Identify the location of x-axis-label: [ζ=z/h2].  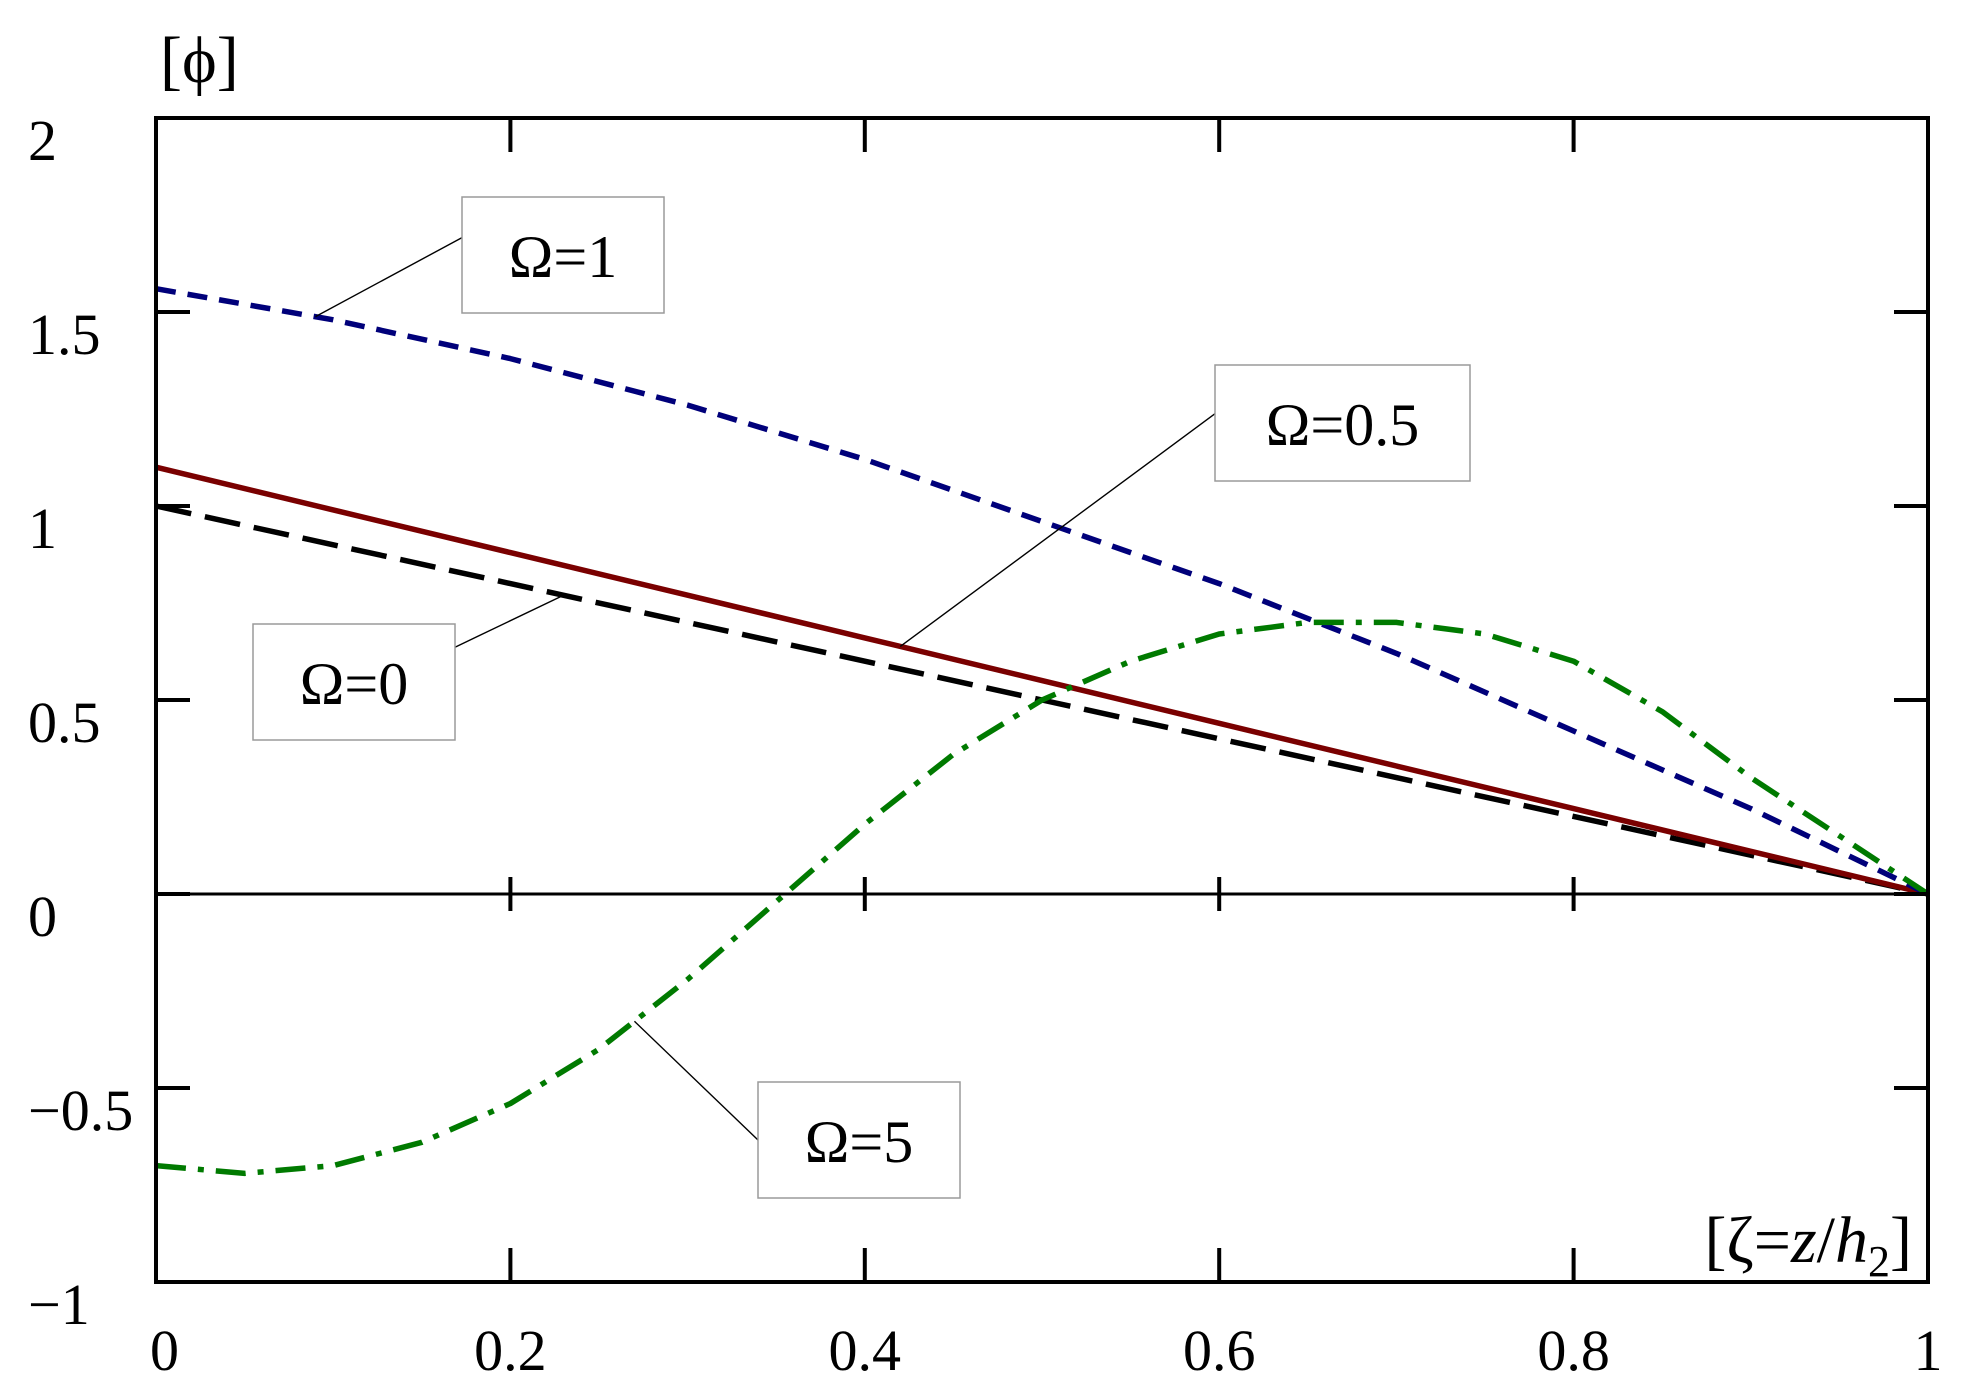
(1808, 1245).